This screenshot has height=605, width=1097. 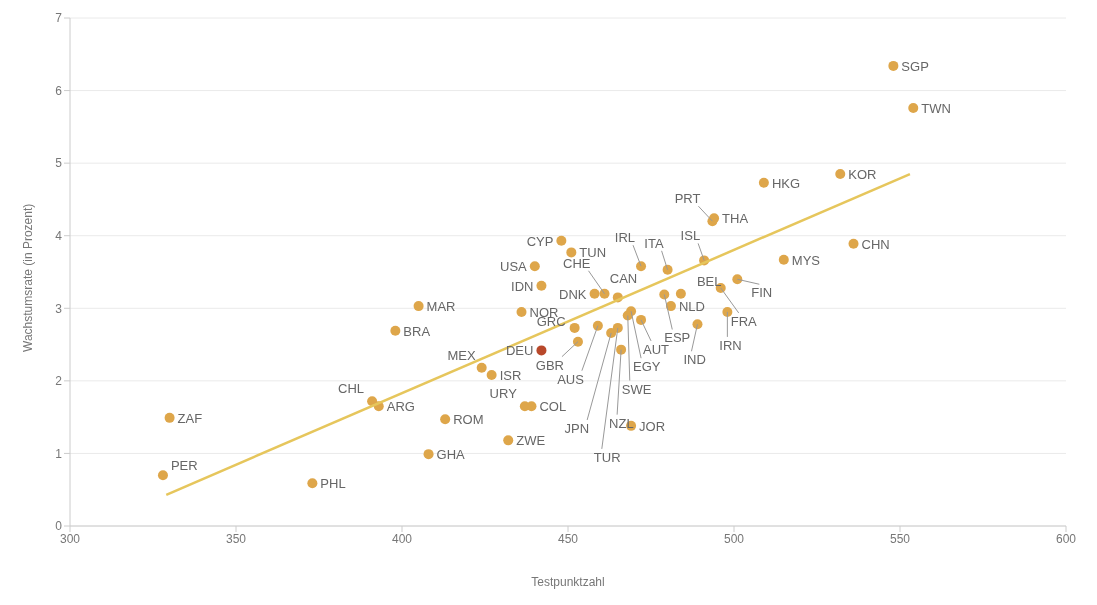 I want to click on annotation: IRN, so click(x=730, y=345).